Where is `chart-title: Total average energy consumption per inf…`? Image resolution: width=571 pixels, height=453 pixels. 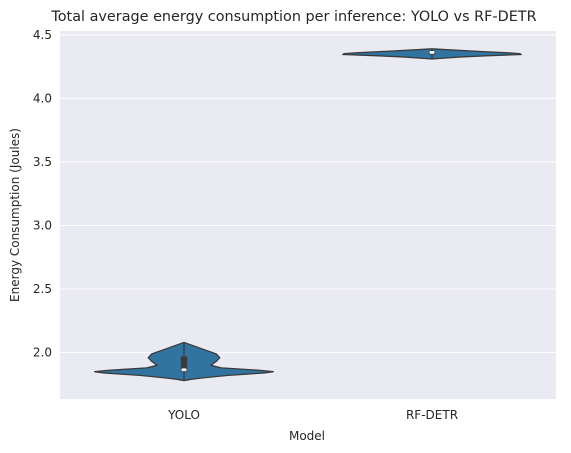
chart-title: Total average energy consumption per inf… is located at coordinates (293, 17).